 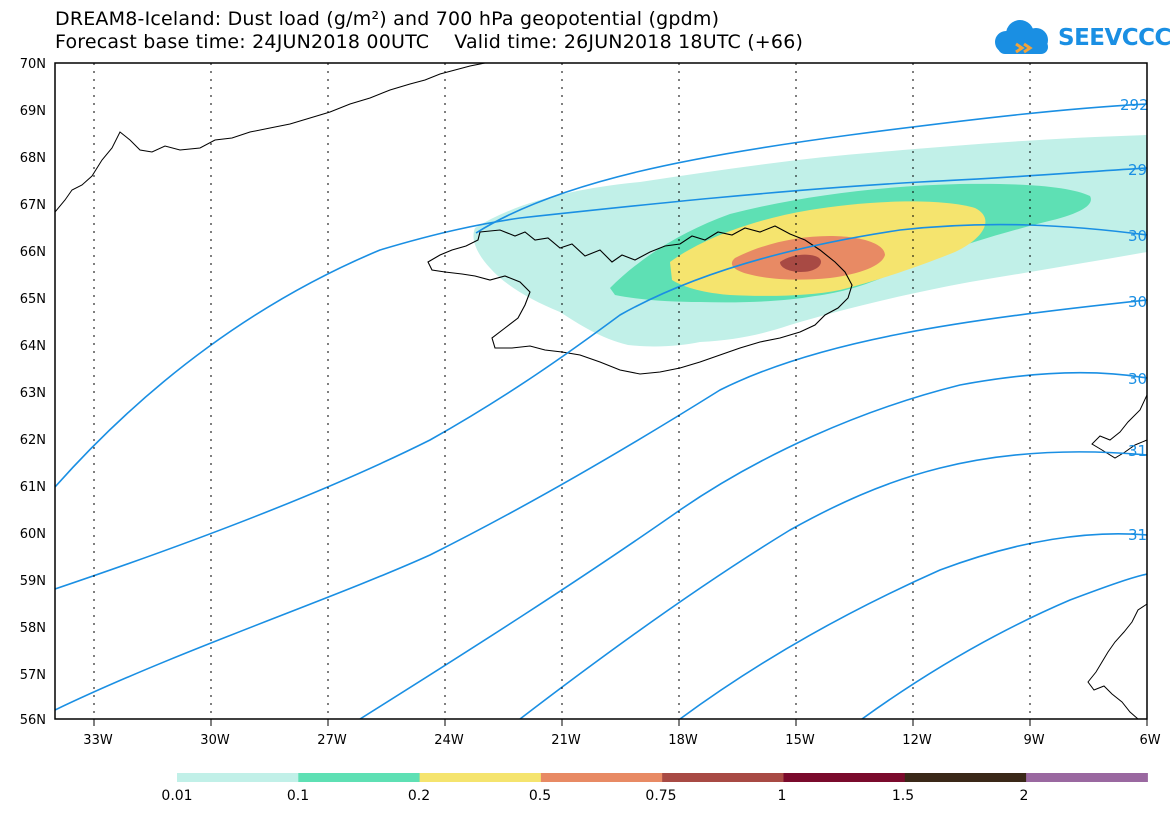 I want to click on lat-label: 70N, so click(x=33, y=64).